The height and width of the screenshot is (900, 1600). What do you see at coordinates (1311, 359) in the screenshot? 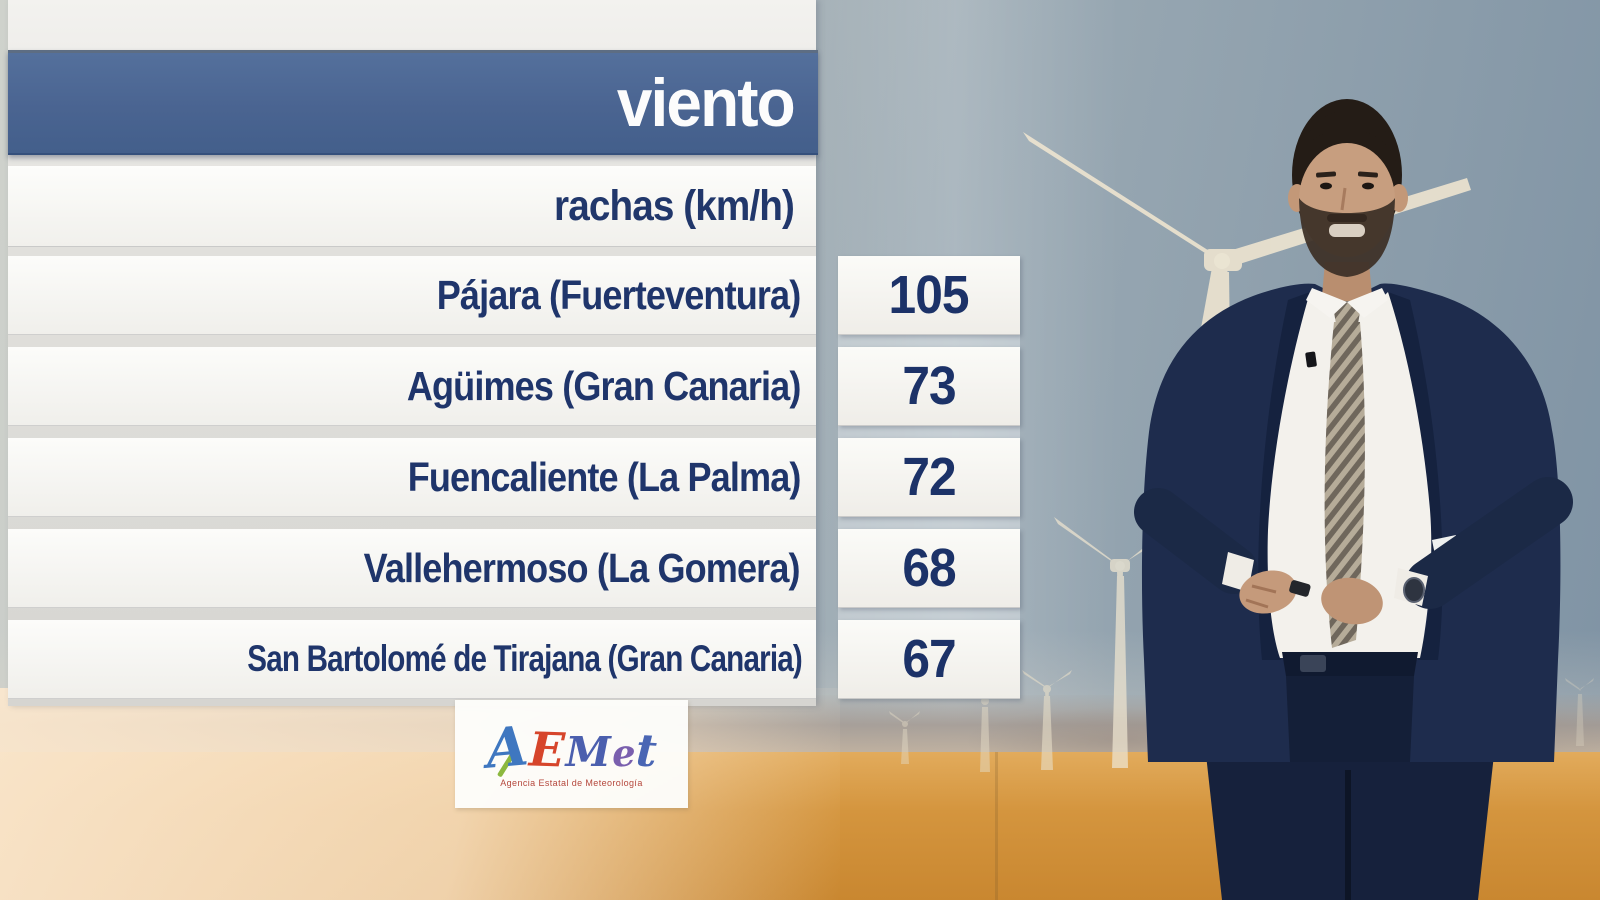
I see `microphone-clip-icon` at bounding box center [1311, 359].